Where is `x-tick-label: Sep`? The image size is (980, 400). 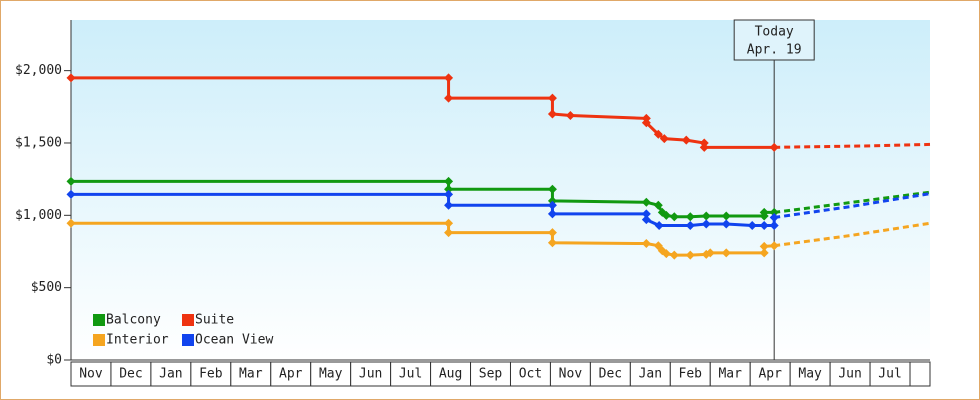 x-tick-label: Sep is located at coordinates (491, 374).